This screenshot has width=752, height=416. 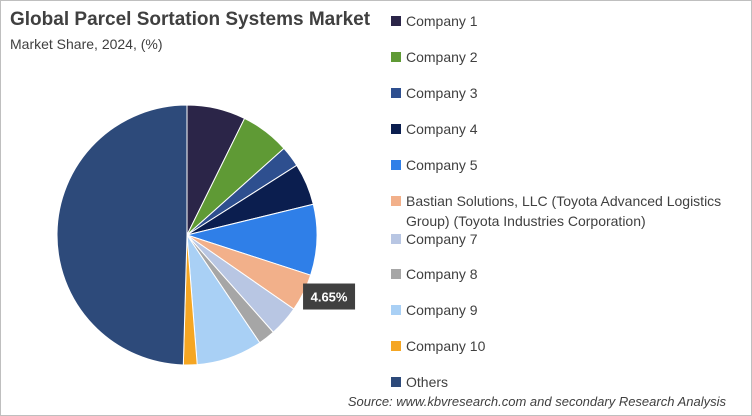 What do you see at coordinates (190, 19) in the screenshot?
I see `chart-title: Global Parcel Sortation Systems Market` at bounding box center [190, 19].